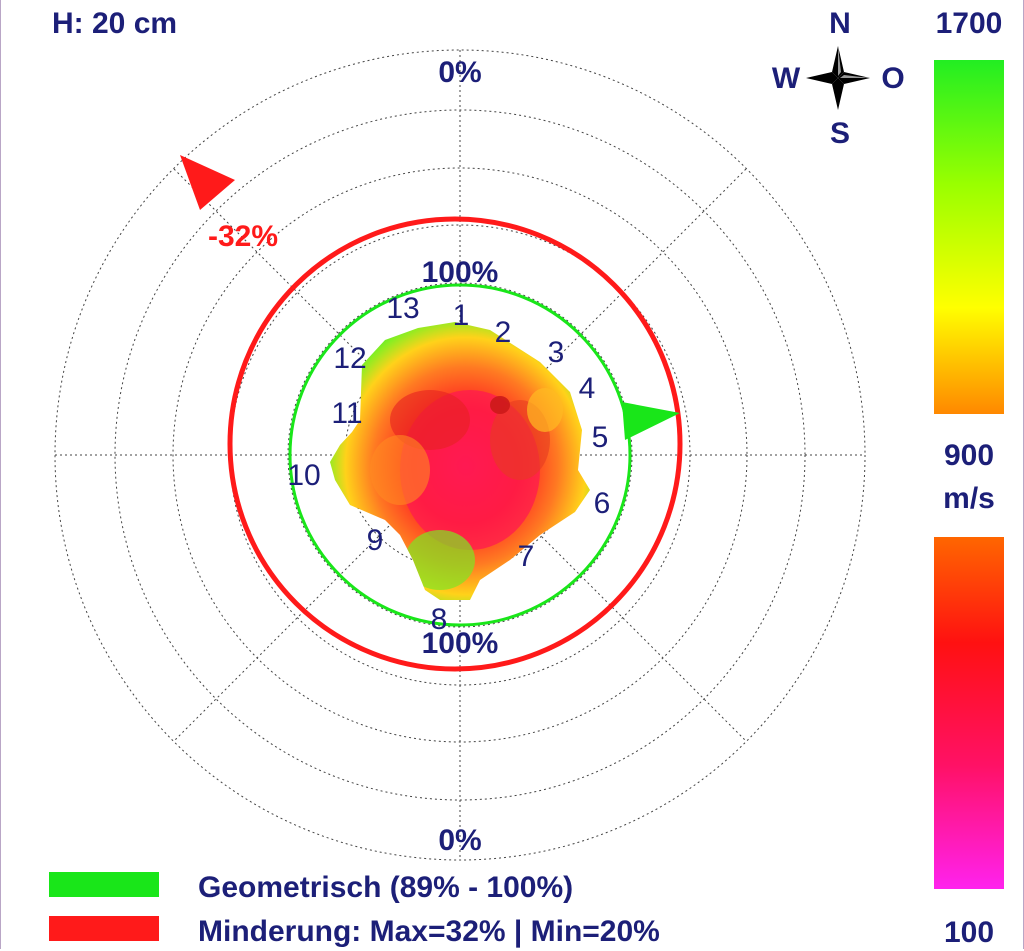 The height and width of the screenshot is (951, 1024). I want to click on red-marker-label: -32%, so click(243, 236).